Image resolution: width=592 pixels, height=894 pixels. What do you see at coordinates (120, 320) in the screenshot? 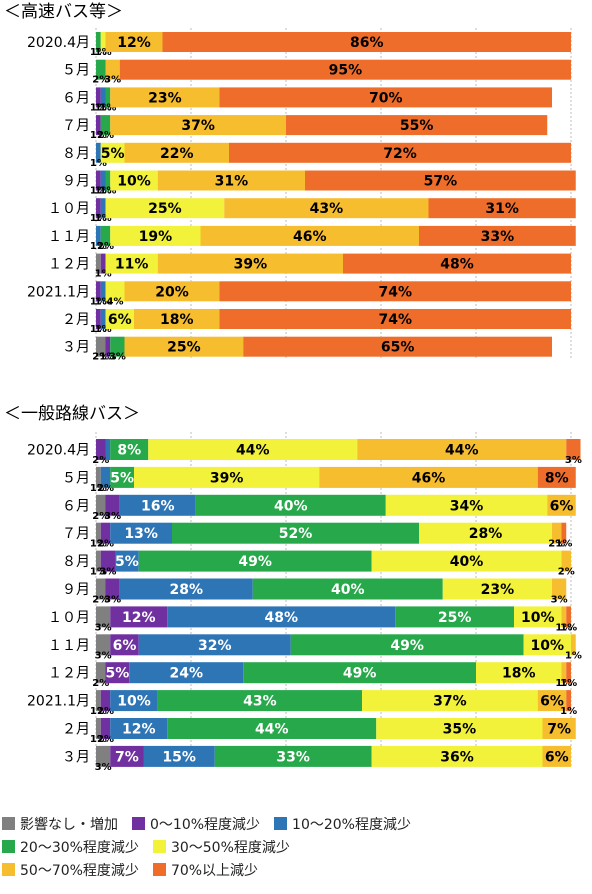
I see `data-label: 6%` at bounding box center [120, 320].